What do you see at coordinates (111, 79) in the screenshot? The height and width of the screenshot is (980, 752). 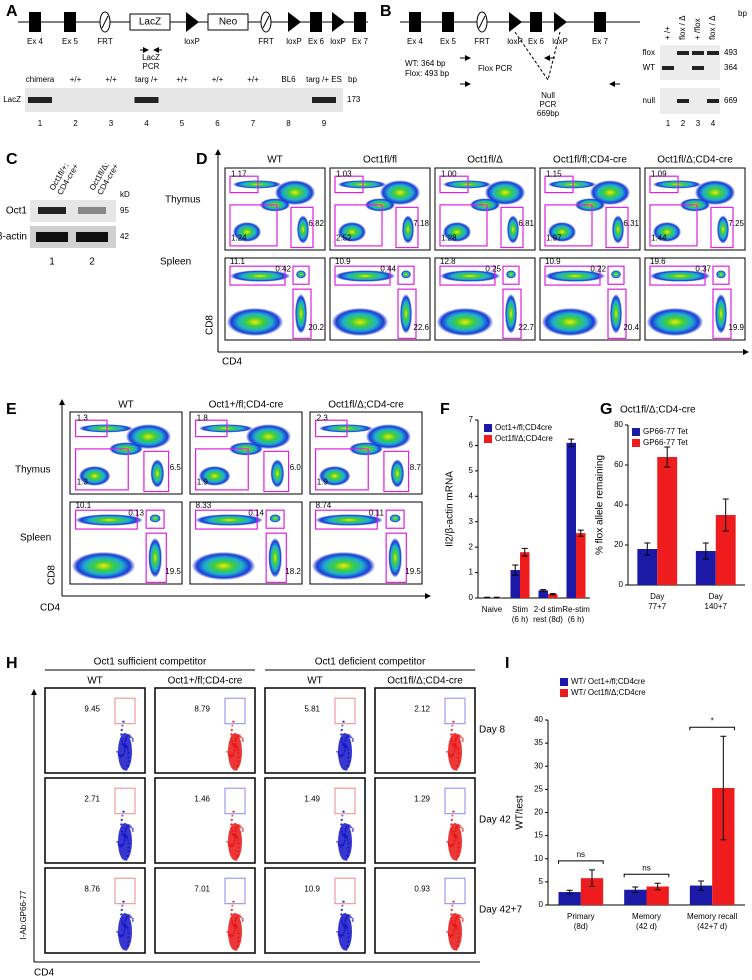 I see `lane-label: +/+` at bounding box center [111, 79].